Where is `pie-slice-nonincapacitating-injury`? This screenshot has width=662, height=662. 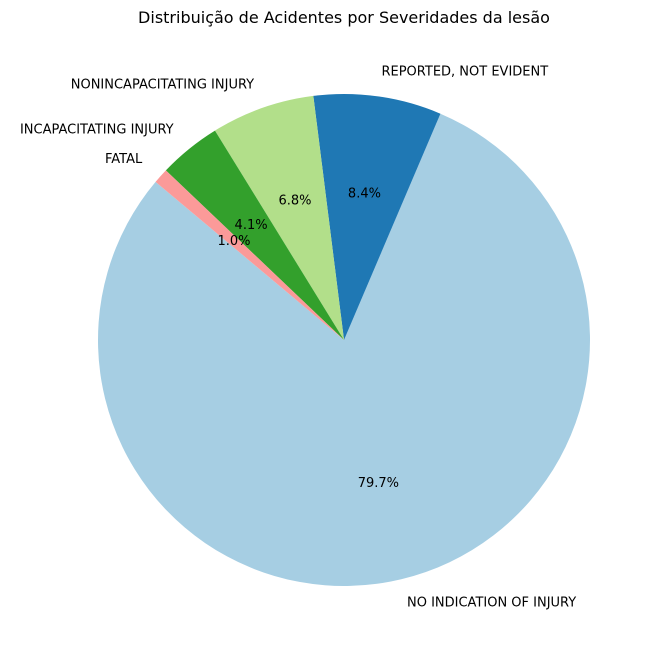
pie-slice-nonincapacitating-injury is located at coordinates (279, 217).